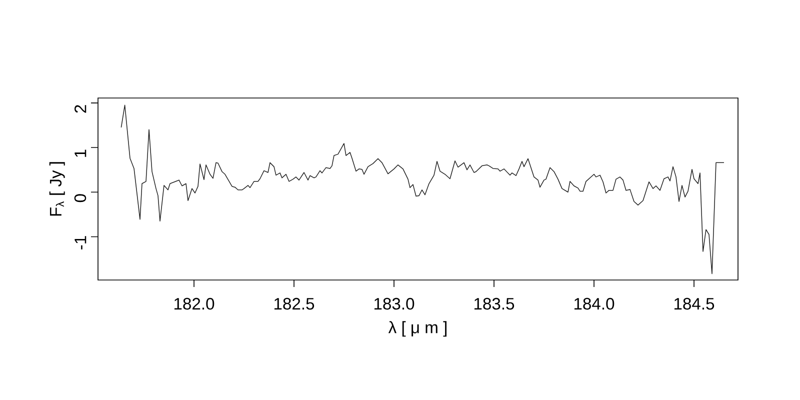  Describe the element at coordinates (194, 304) in the screenshot. I see `x-tick-label: 182.0` at that location.